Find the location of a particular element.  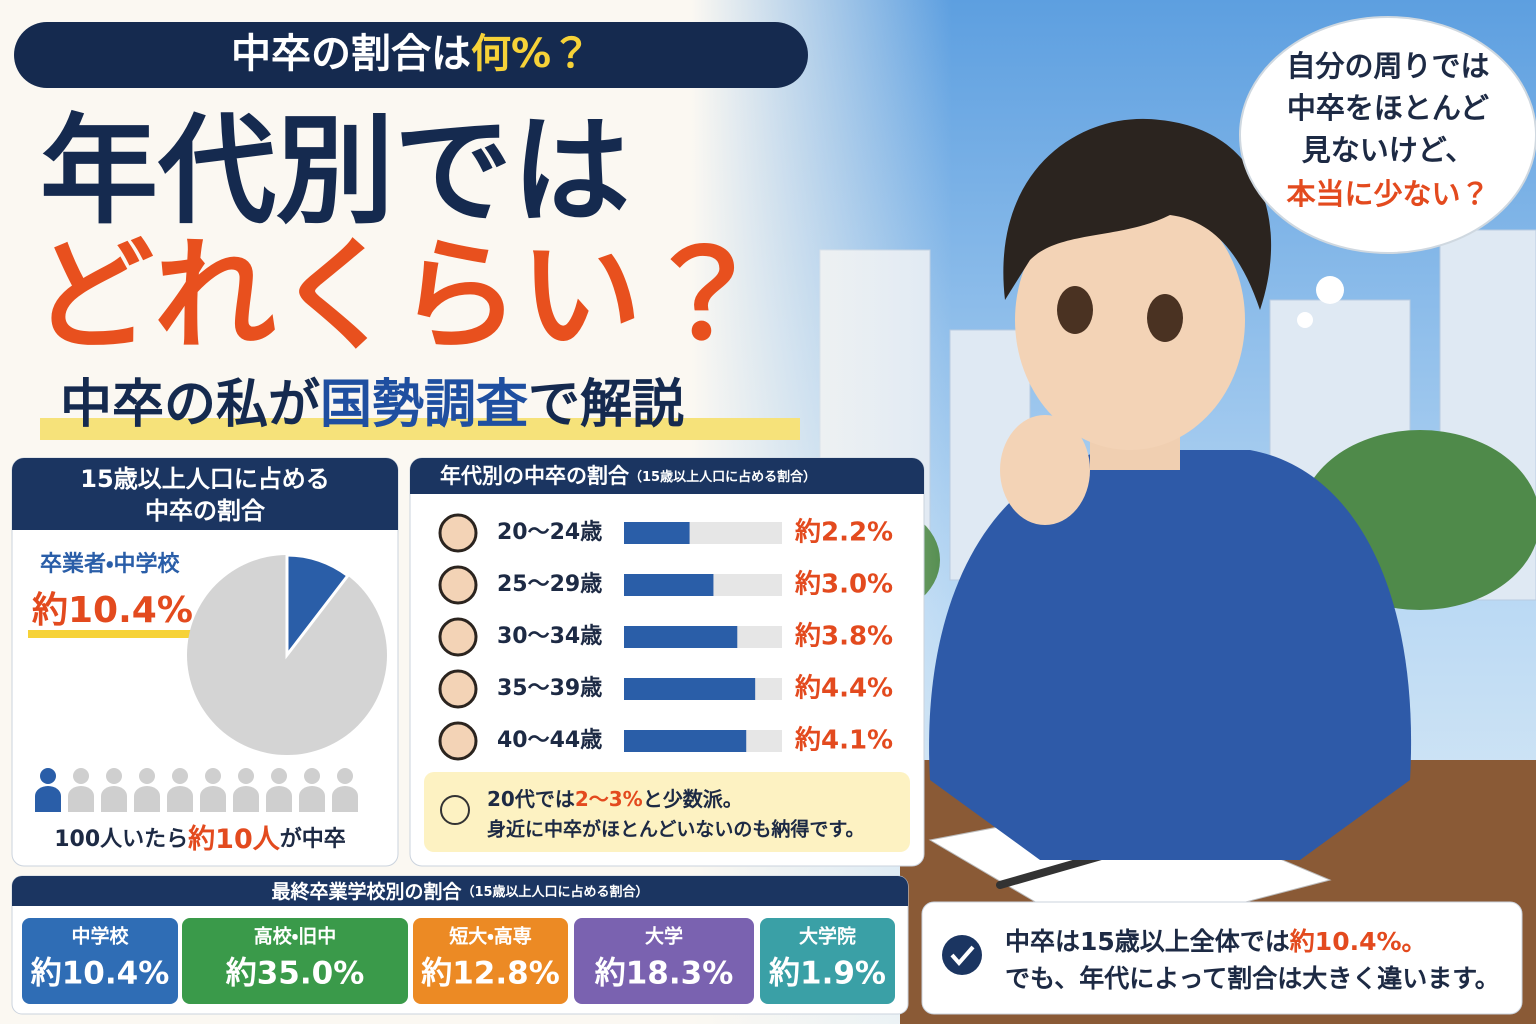

tip-highlight: 2〜3% is located at coordinates (609, 799).